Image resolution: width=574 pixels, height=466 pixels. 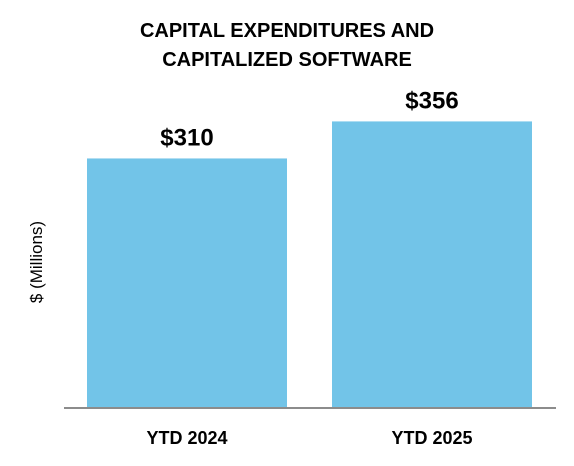 What do you see at coordinates (431, 100) in the screenshot?
I see `value-label-ytd-2025: $356` at bounding box center [431, 100].